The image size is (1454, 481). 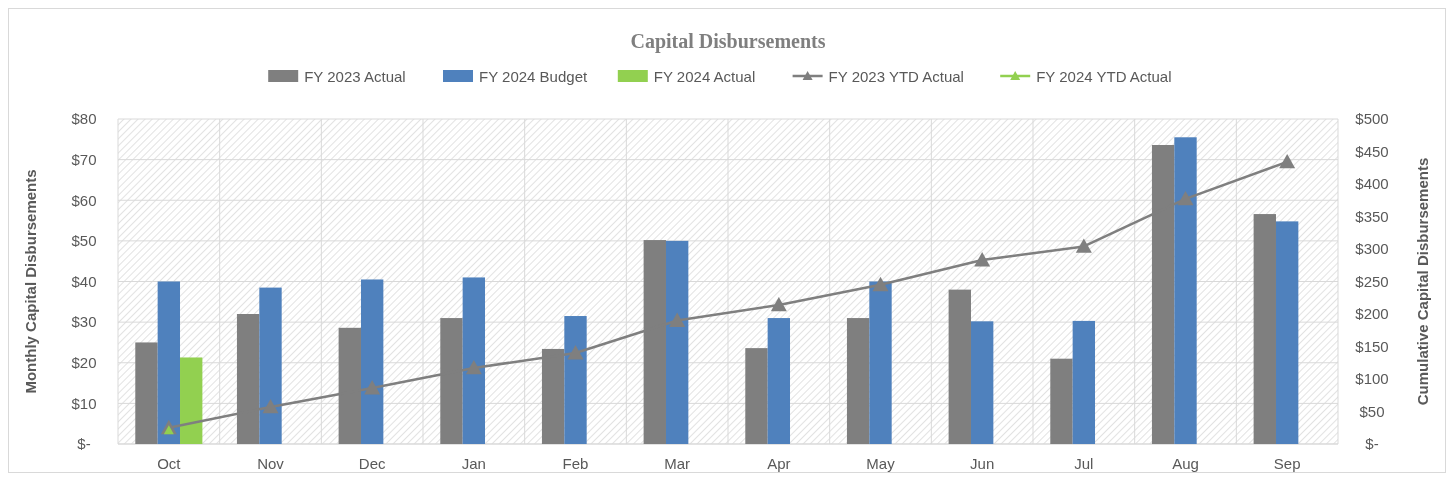 I want to click on y-axis-title: Monthly Capital Disbursements, so click(x=30, y=281).